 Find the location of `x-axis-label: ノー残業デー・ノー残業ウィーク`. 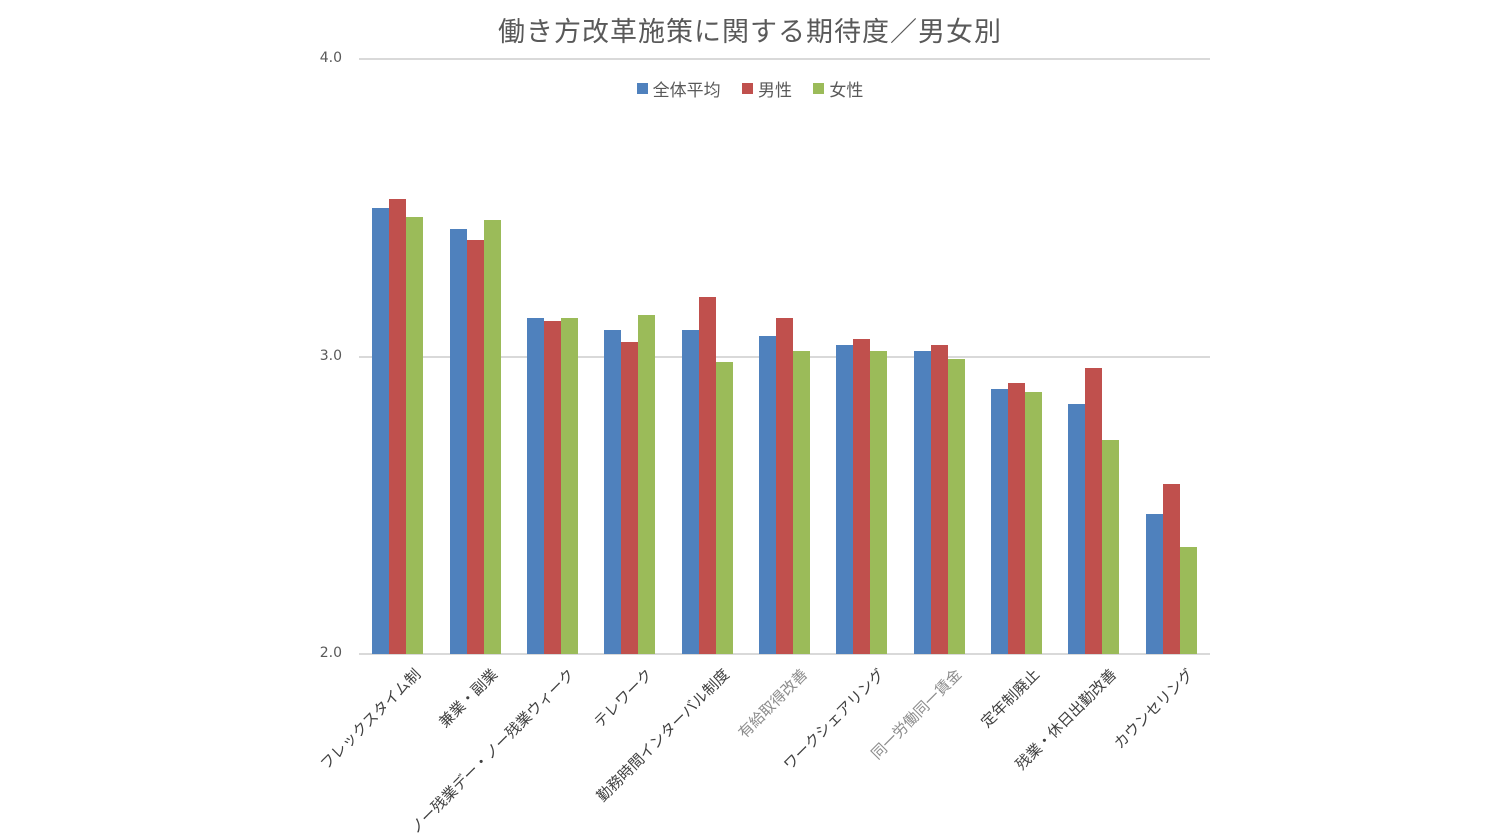

x-axis-label: ノー残業デー・ノー残業ウィーク is located at coordinates (492, 751).